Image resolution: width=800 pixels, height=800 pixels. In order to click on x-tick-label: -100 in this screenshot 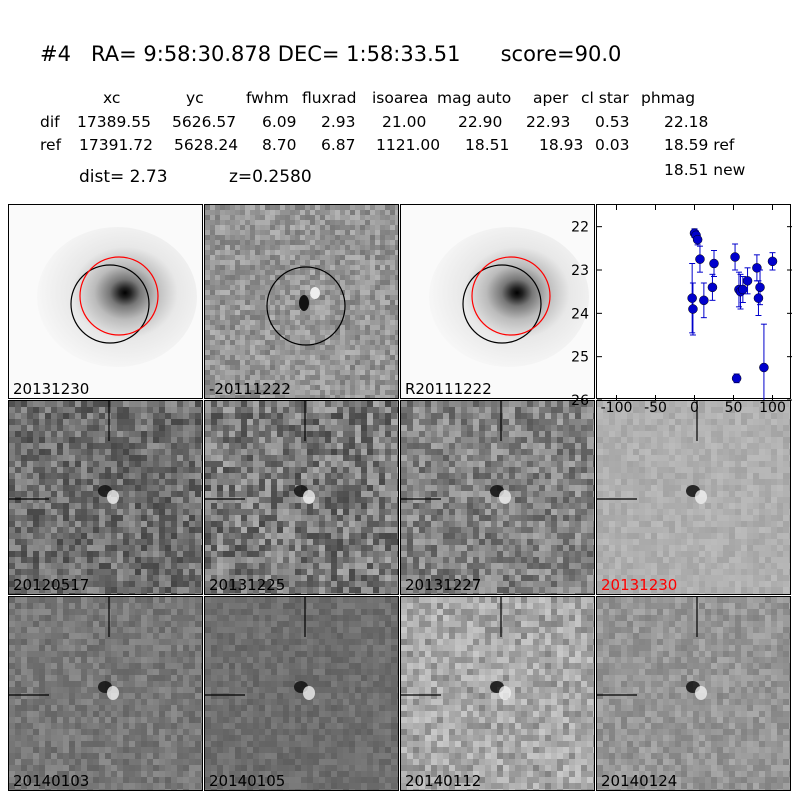, I will do `click(617, 408)`.